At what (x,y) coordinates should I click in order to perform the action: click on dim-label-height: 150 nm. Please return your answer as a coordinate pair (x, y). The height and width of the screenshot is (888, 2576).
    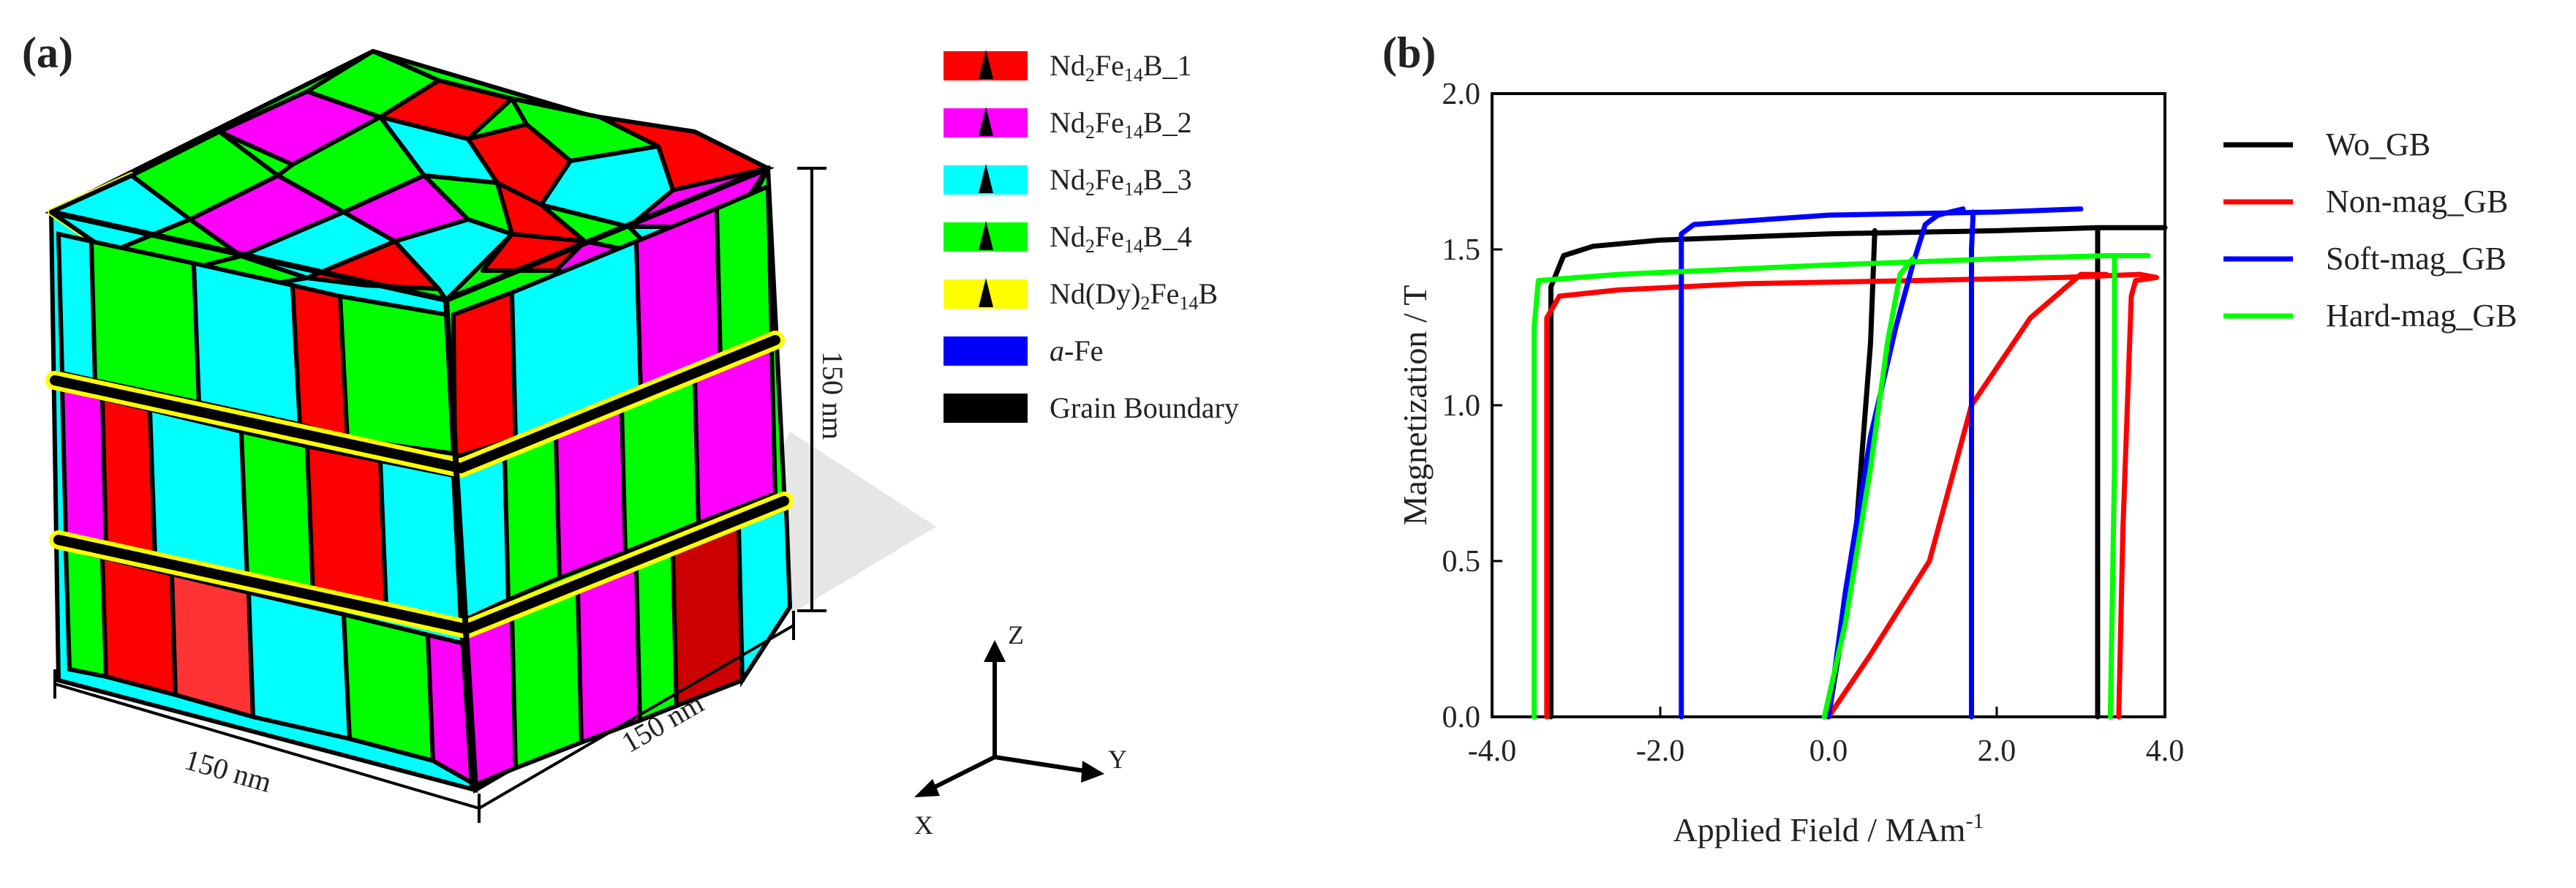
    Looking at the image, I should click on (832, 395).